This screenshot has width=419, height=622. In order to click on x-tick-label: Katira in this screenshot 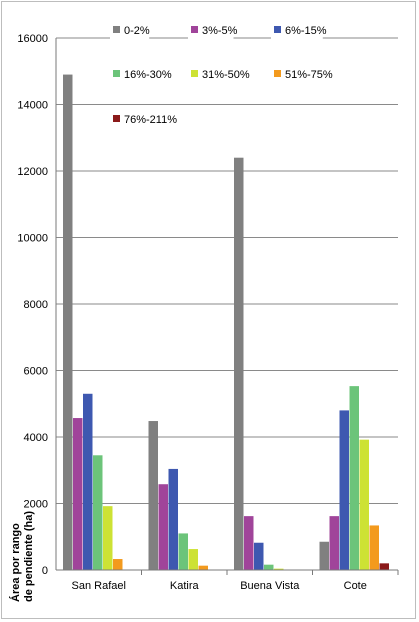, I will do `click(185, 586)`.